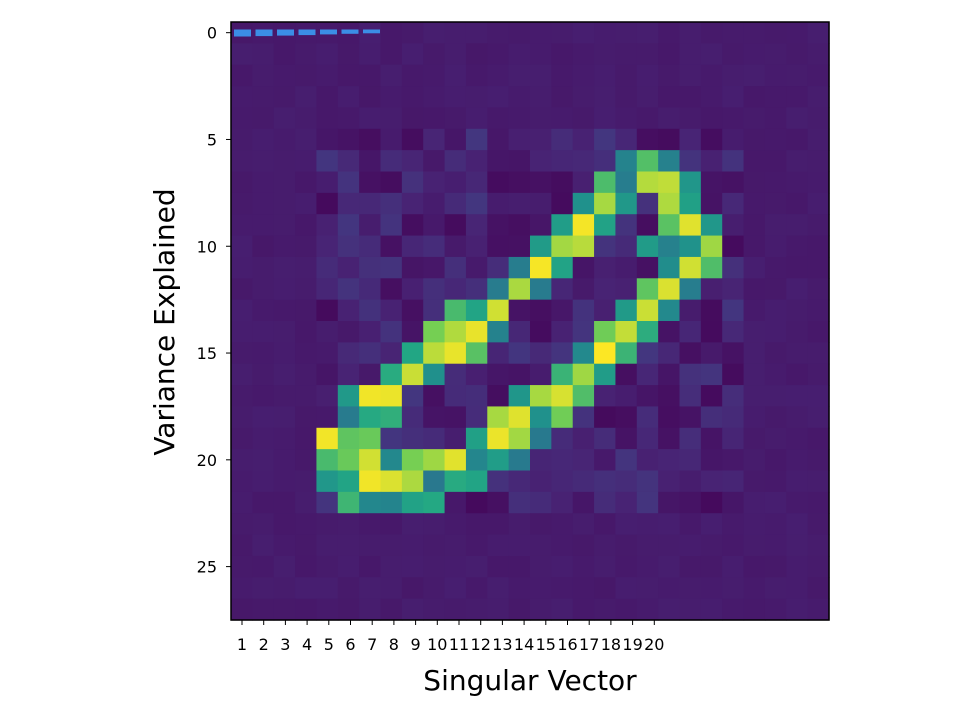 Image resolution: width=960 pixels, height=724 pixels. Describe the element at coordinates (164, 321) in the screenshot. I see `y-axis-label: Variance Explained` at that location.